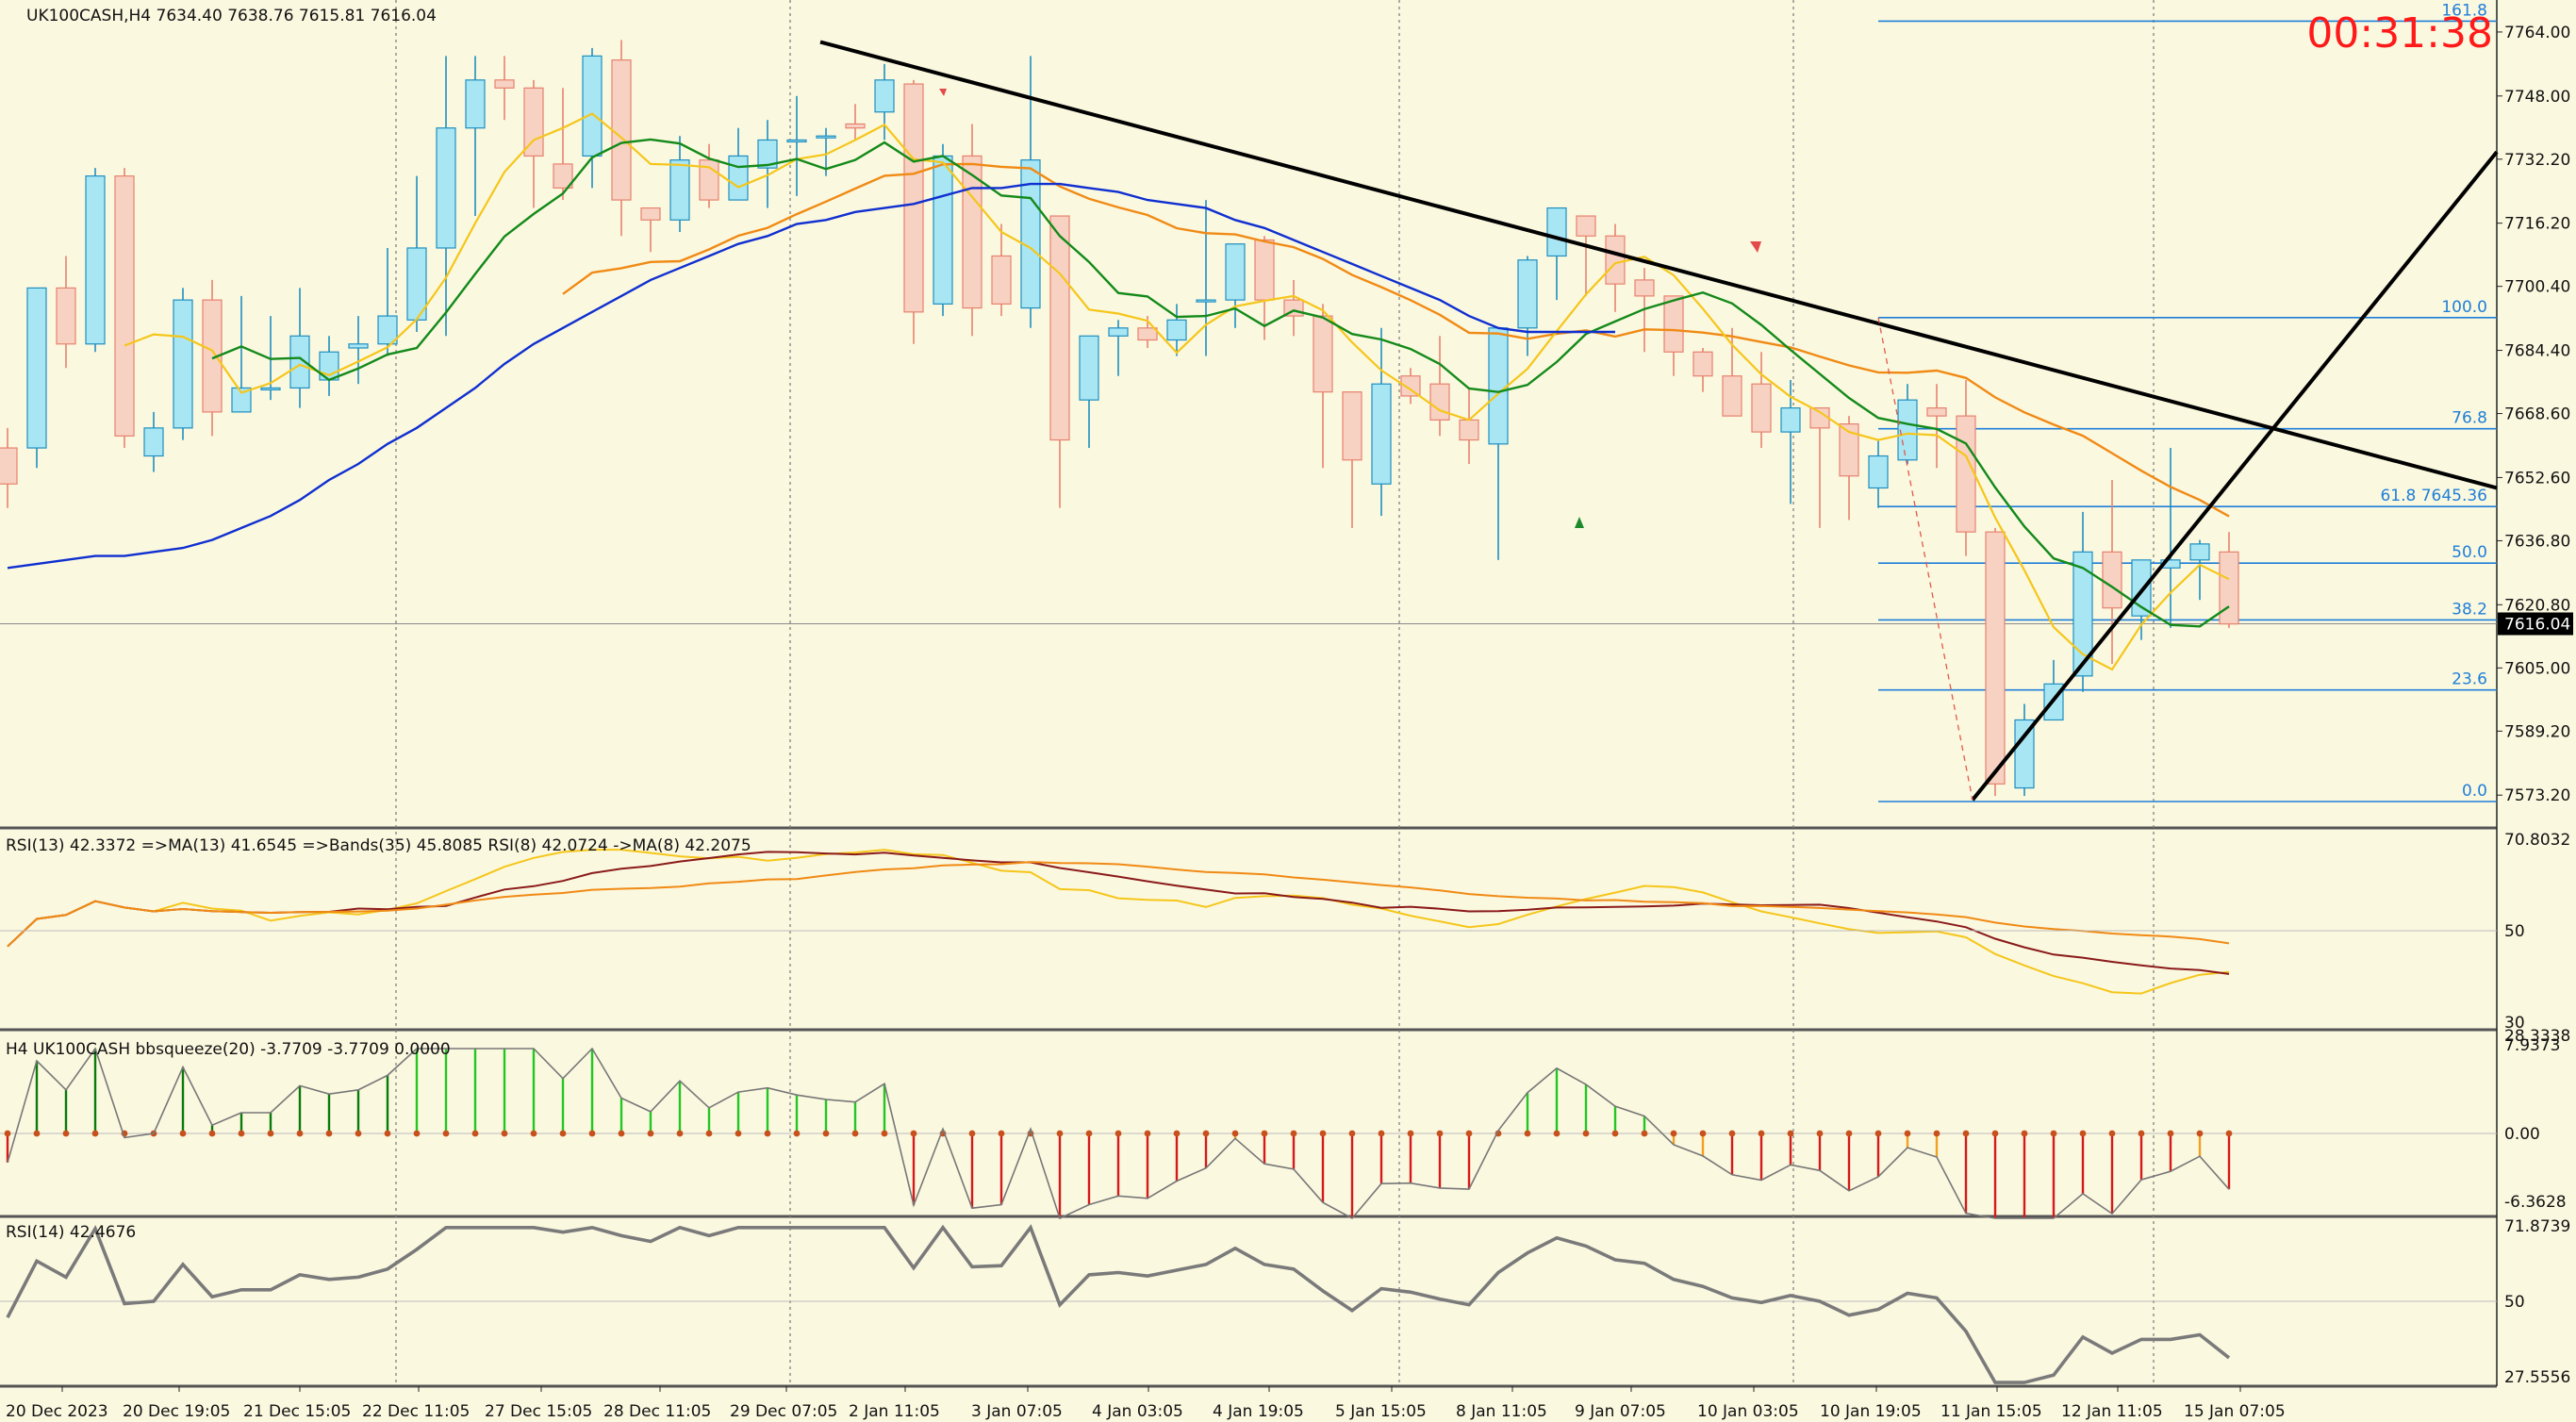  I want to click on fibo-label-4: 38.2, so click(2469, 609).